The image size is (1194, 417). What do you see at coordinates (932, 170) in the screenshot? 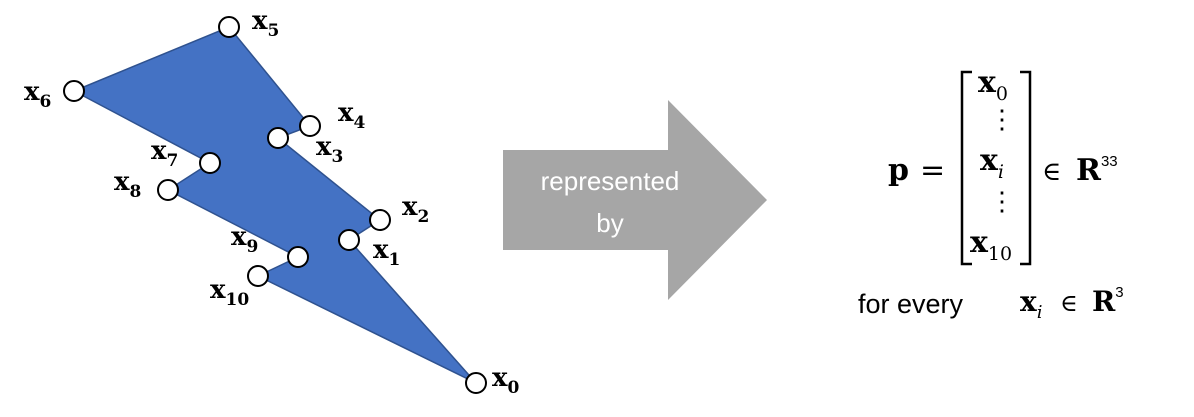
I see `equation-equals: =` at bounding box center [932, 170].